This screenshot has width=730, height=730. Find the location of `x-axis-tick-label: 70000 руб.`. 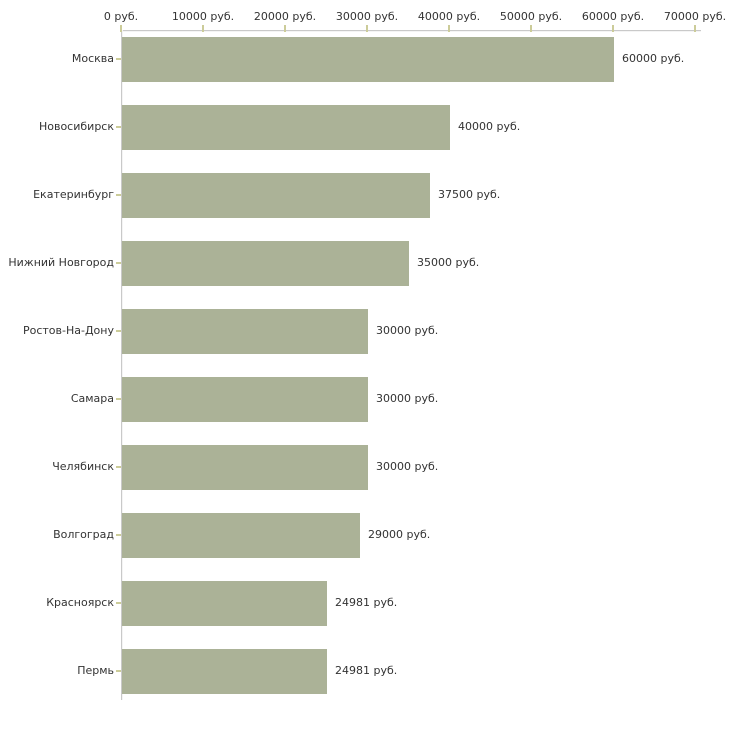

x-axis-tick-label: 70000 руб. is located at coordinates (695, 16).